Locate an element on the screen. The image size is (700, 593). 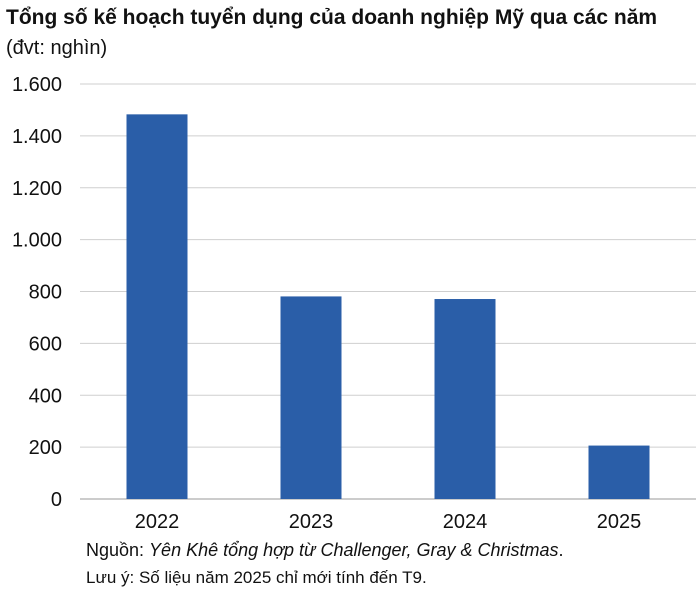
x-tick-label: 2025 is located at coordinates (619, 522).